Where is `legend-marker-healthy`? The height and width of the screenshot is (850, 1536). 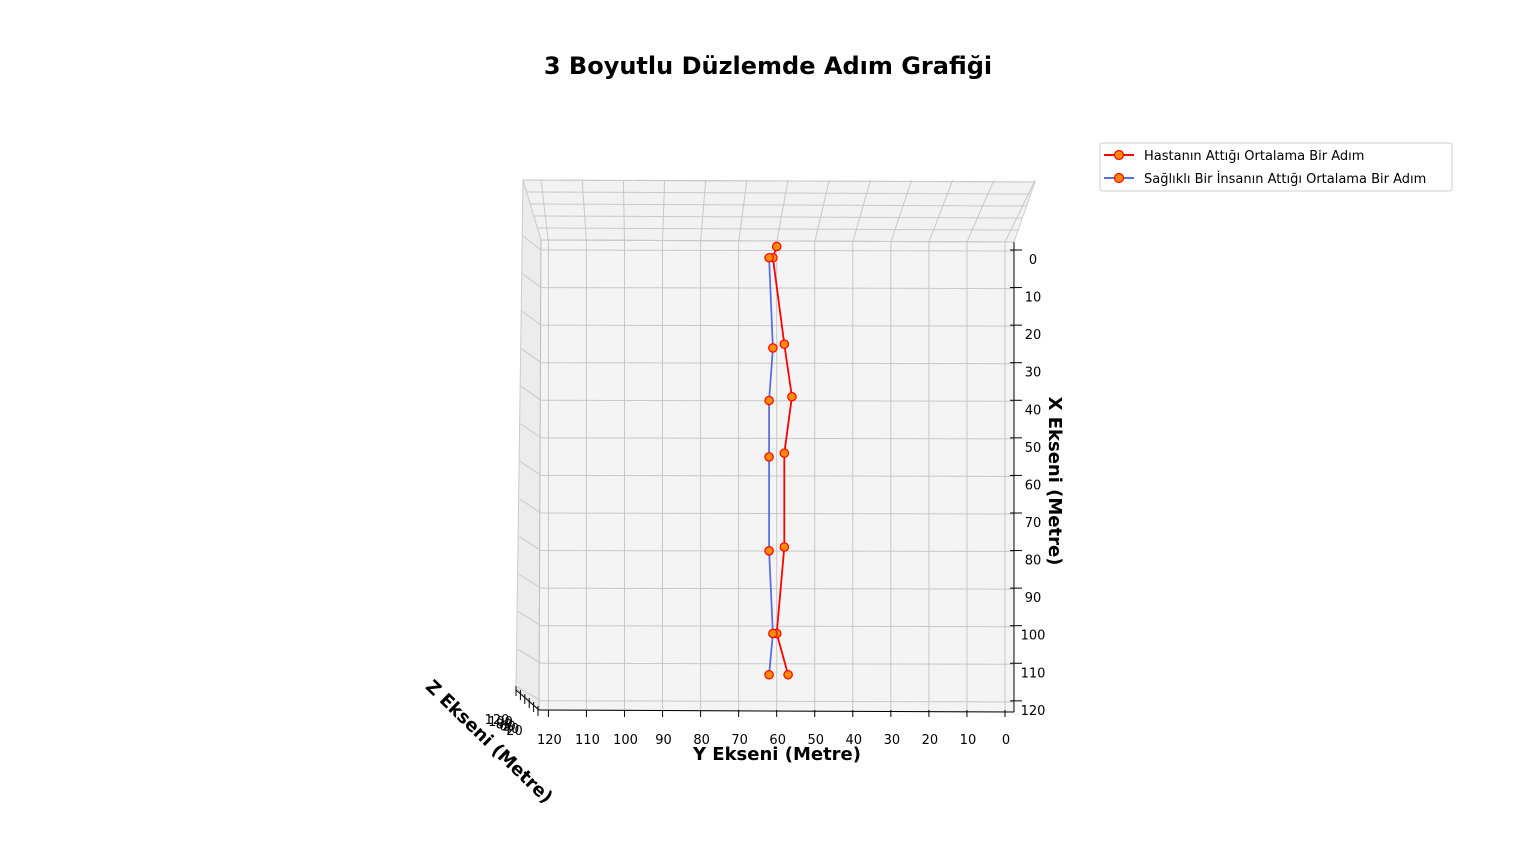 legend-marker-healthy is located at coordinates (1119, 178).